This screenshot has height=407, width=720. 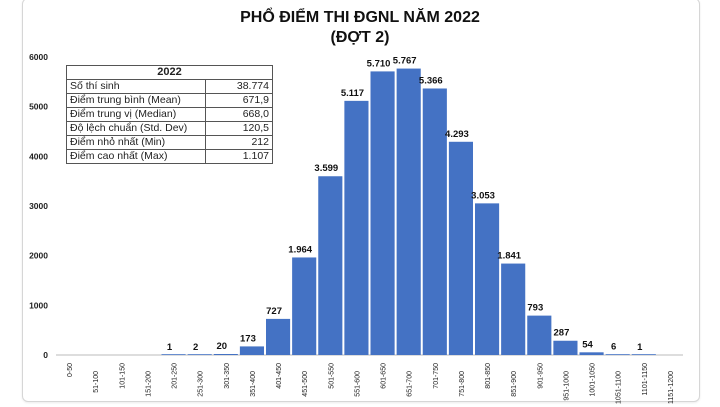 I want to click on stats-value: 38.774, so click(x=239, y=86).